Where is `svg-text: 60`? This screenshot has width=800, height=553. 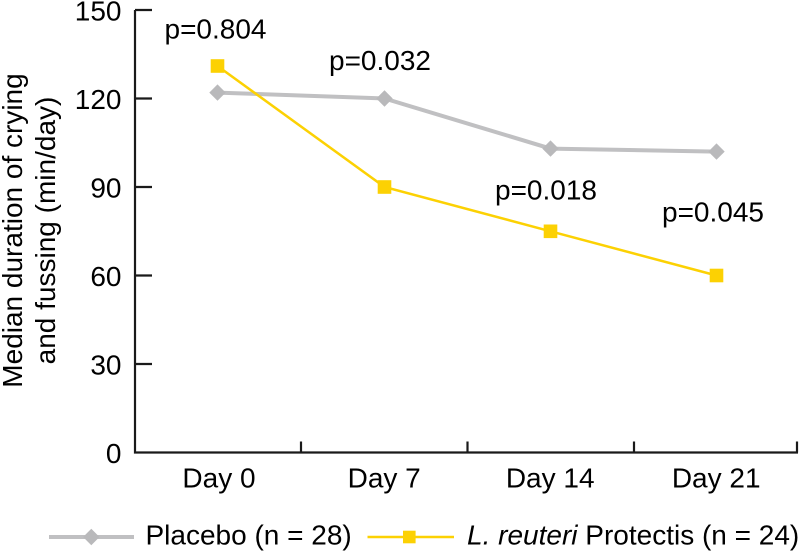
svg-text: 60 is located at coordinates (105, 276).